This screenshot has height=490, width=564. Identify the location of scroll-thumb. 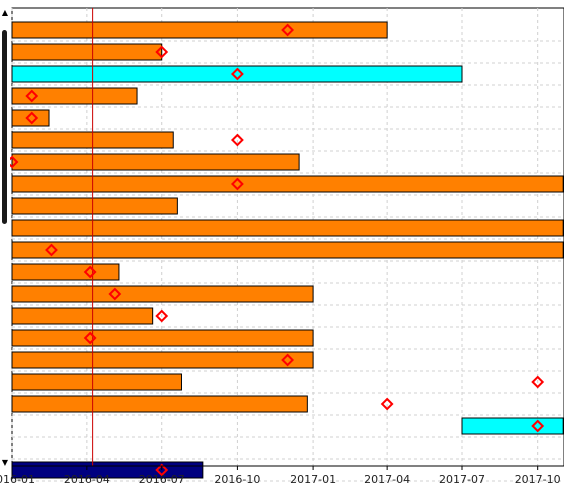
(4, 127).